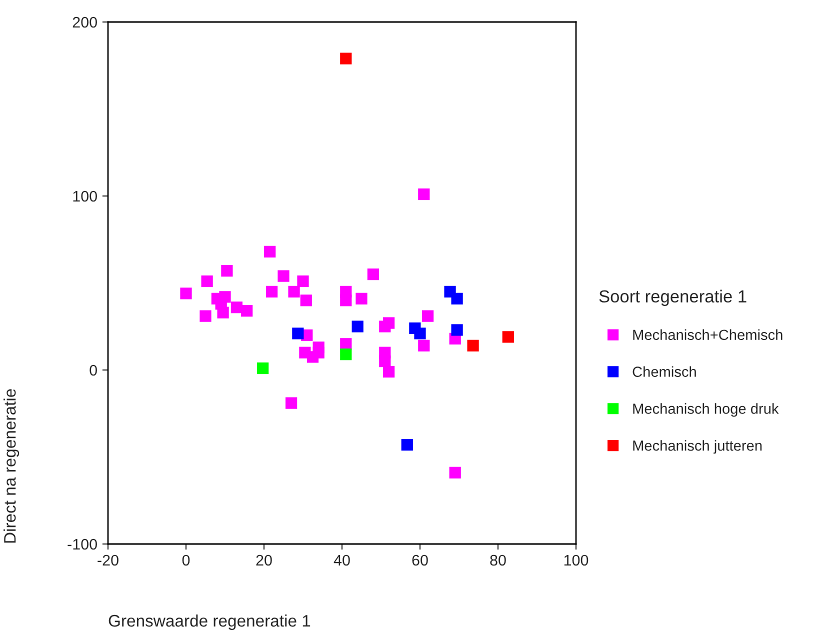 The width and height of the screenshot is (834, 635). What do you see at coordinates (576, 560) in the screenshot?
I see `x-tick-label: 100` at bounding box center [576, 560].